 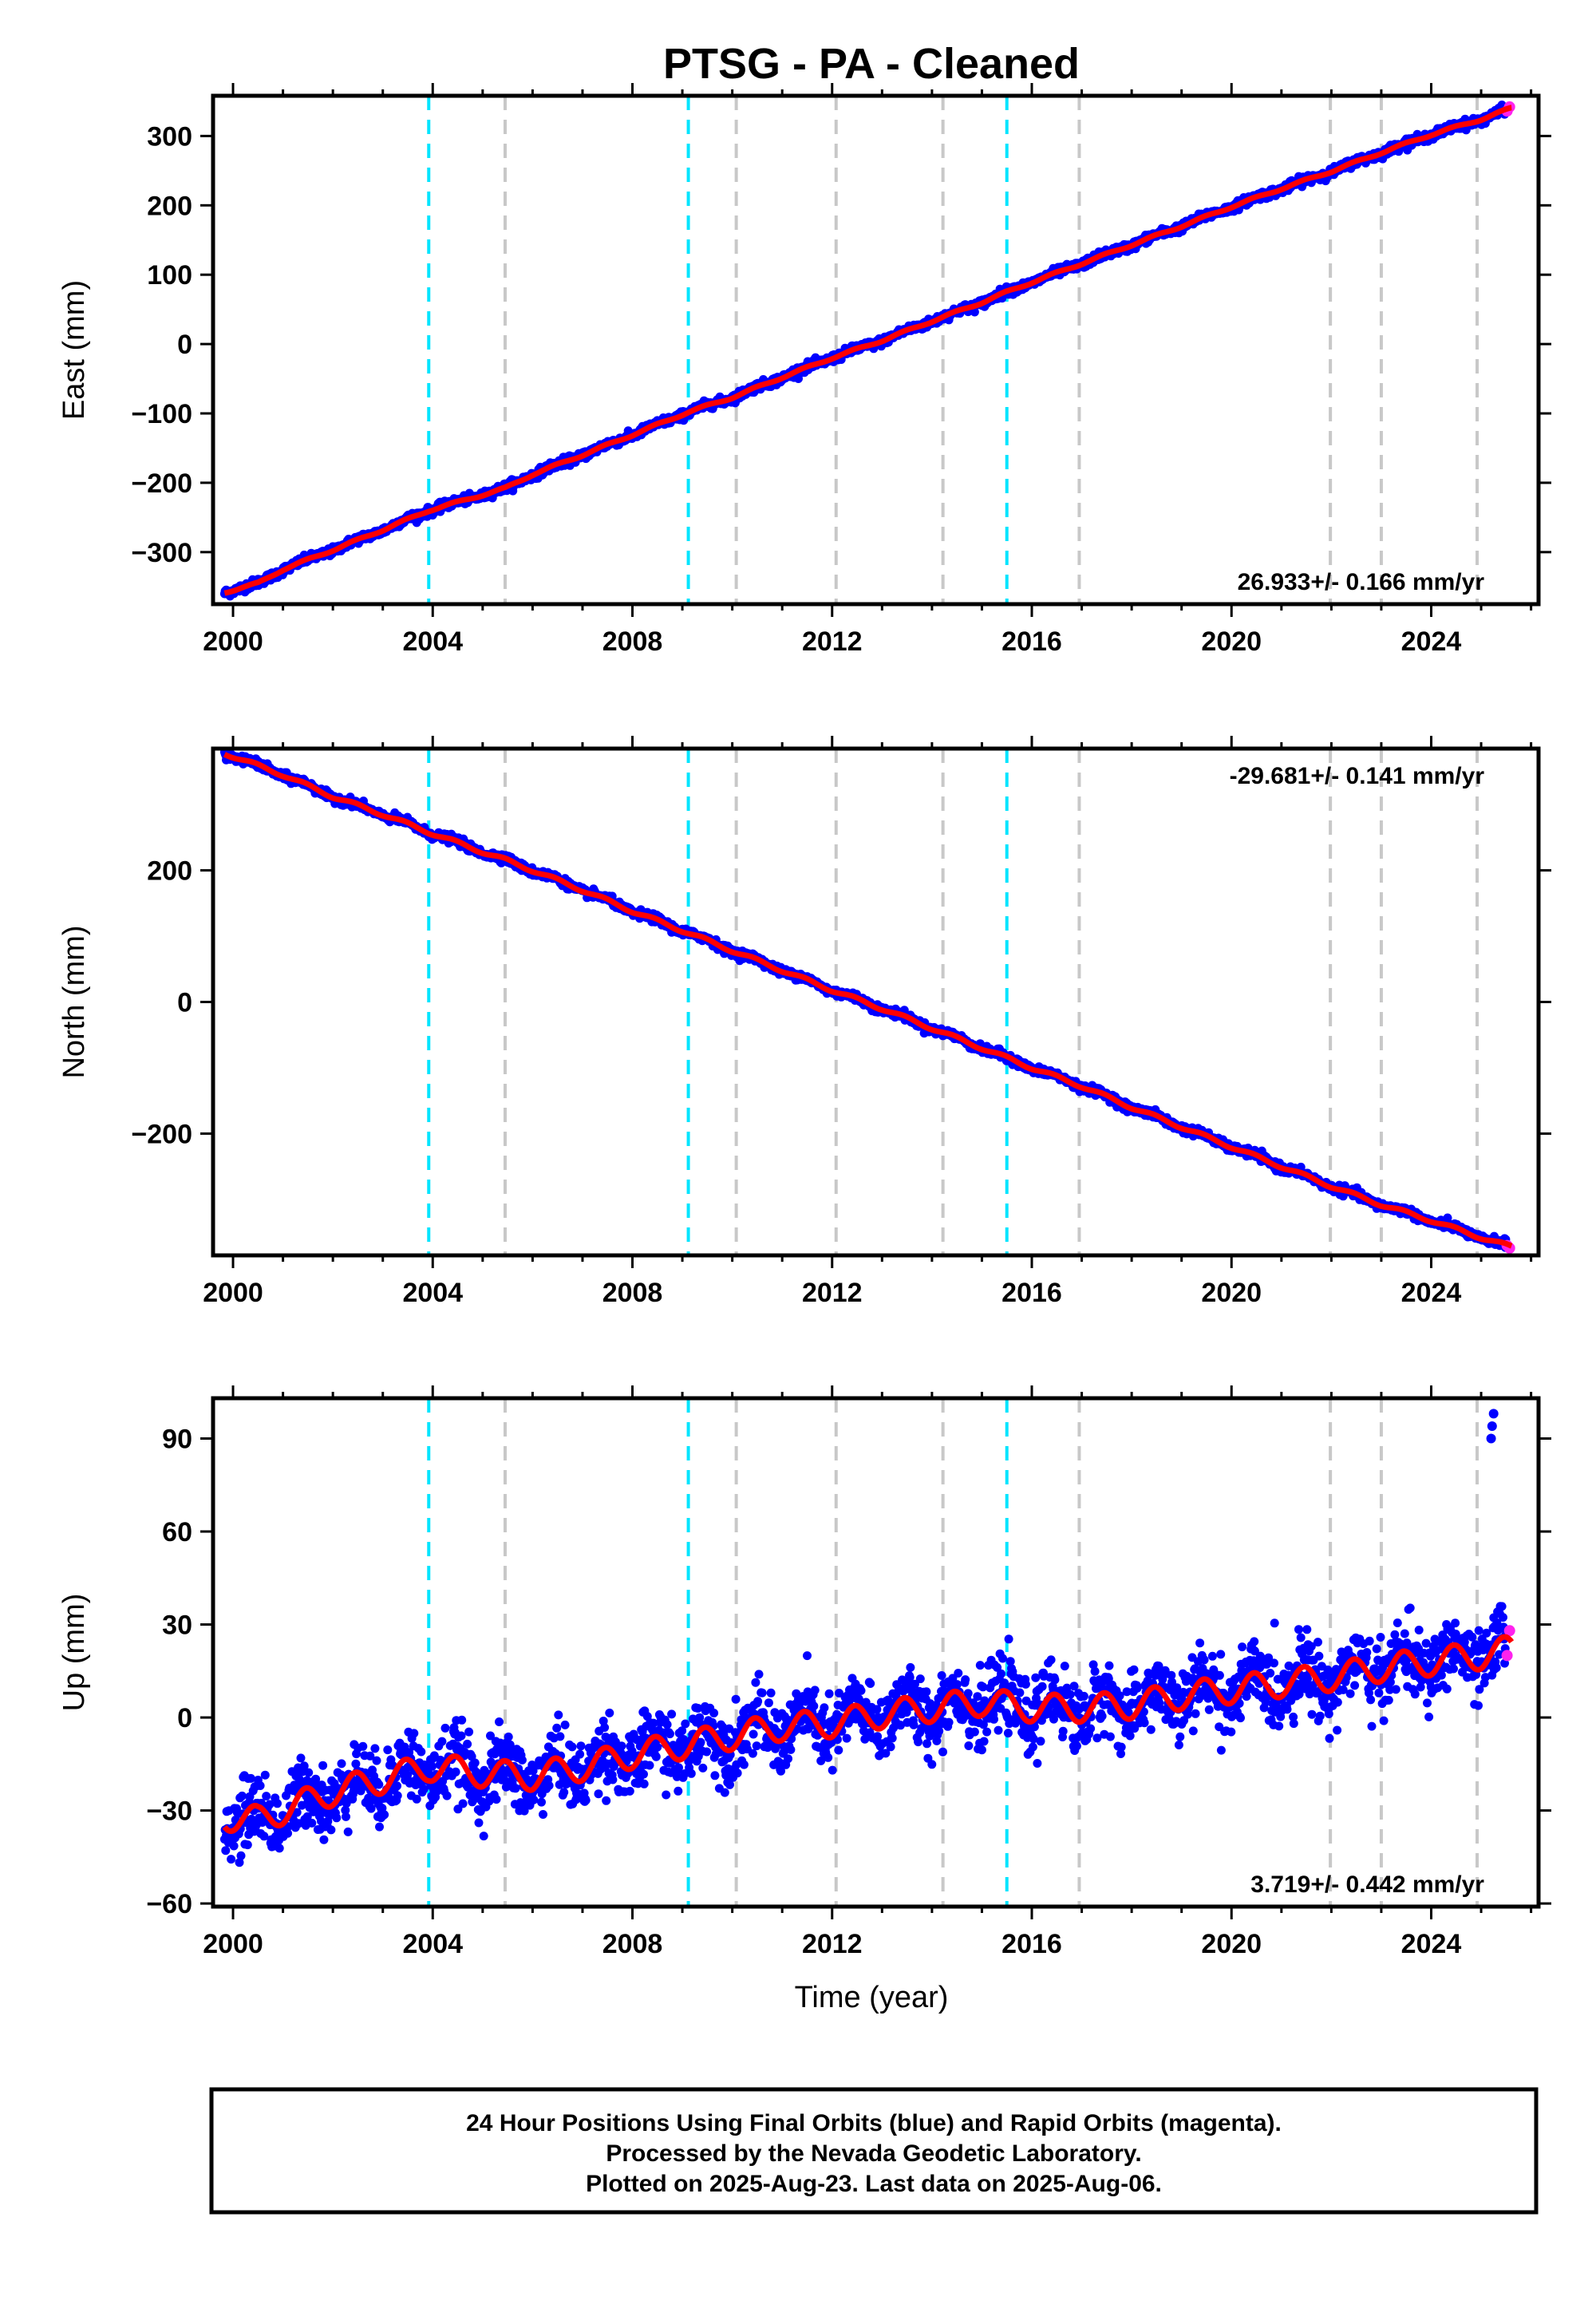 What do you see at coordinates (169, 136) in the screenshot?
I see `y-tick-label: 300` at bounding box center [169, 136].